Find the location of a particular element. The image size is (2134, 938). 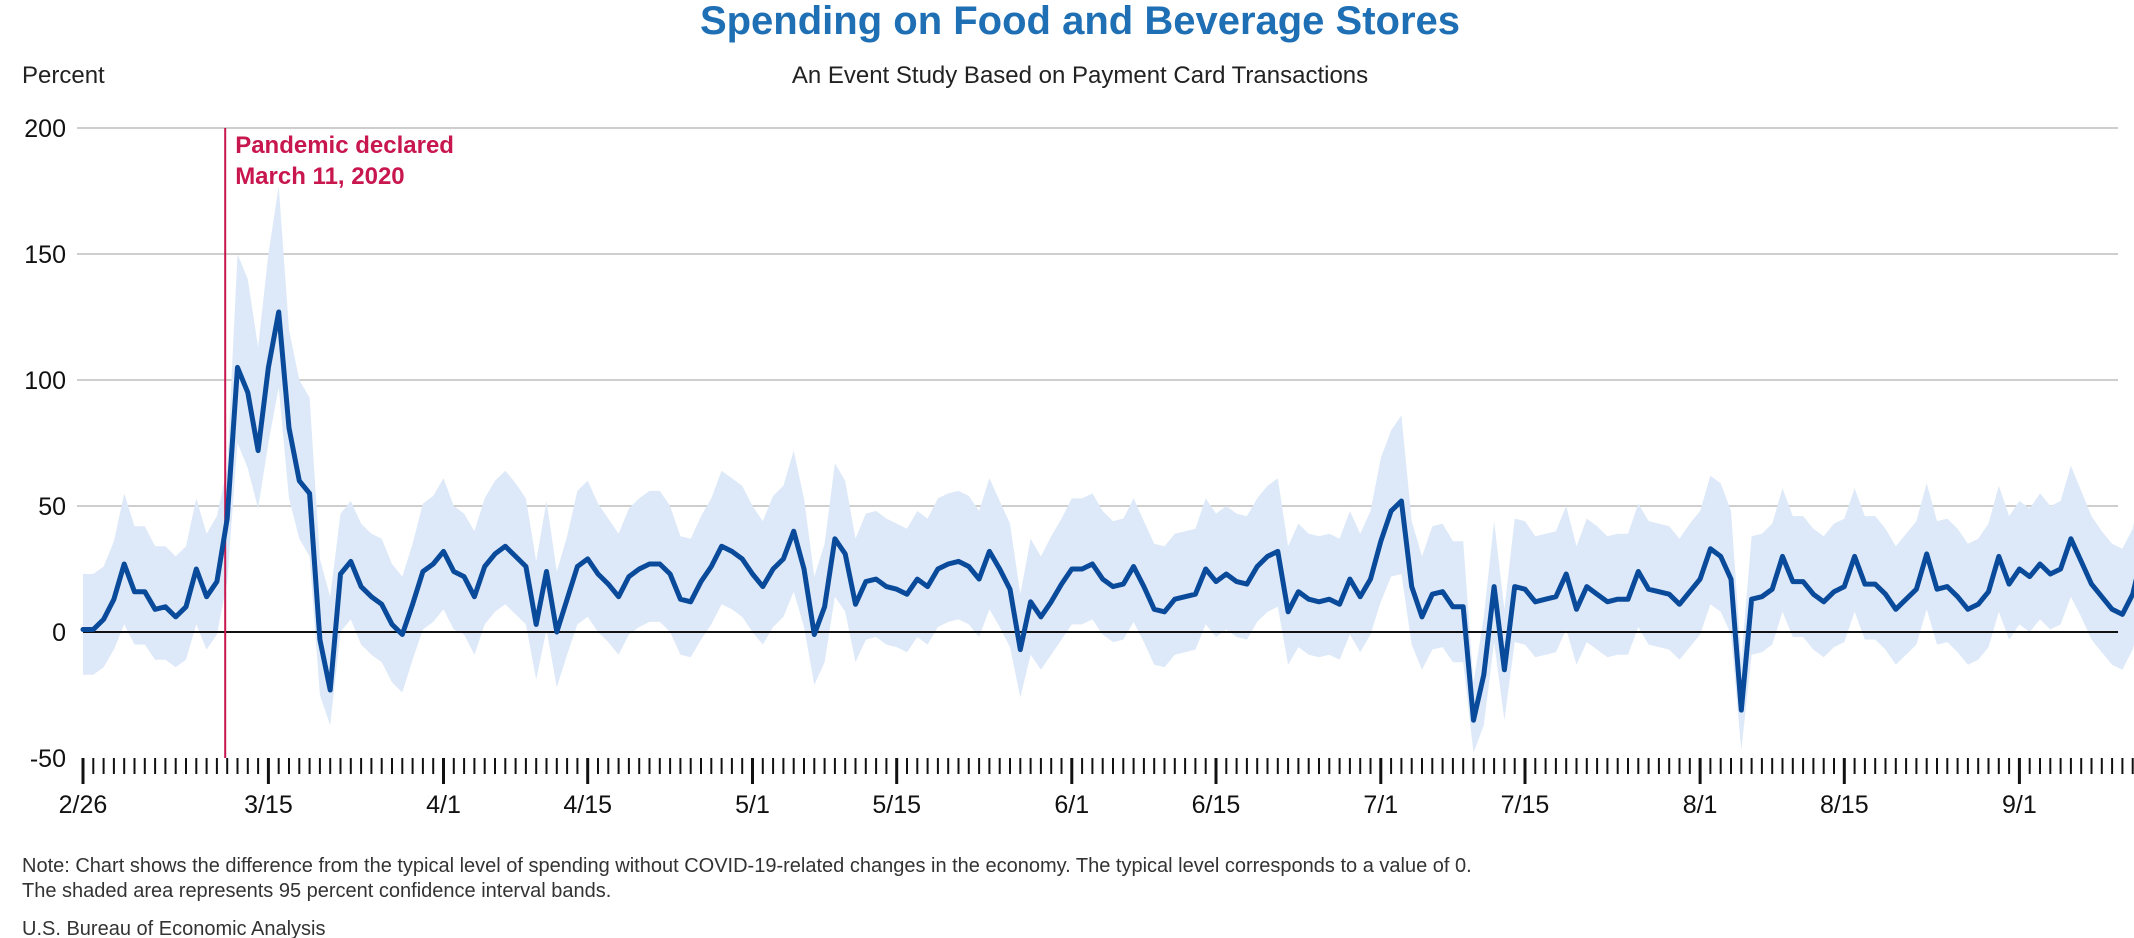

x-tick-label: 7/1 is located at coordinates (1380, 805).